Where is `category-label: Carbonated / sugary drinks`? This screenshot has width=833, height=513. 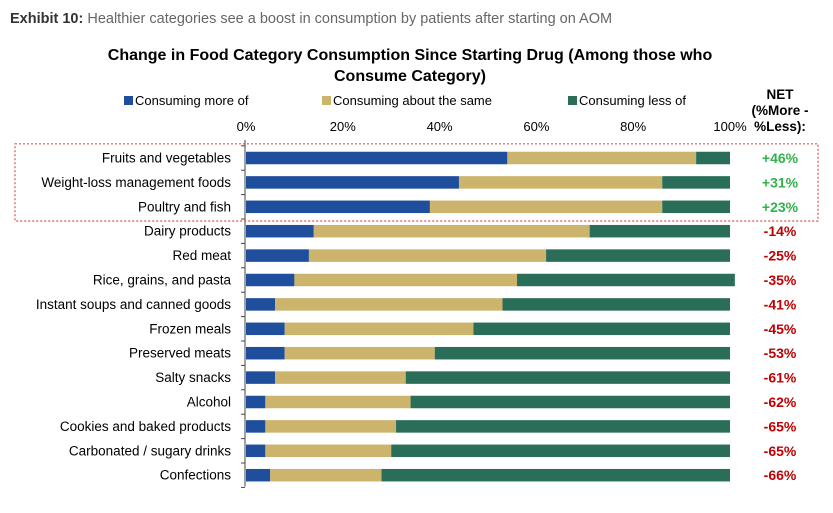
category-label: Carbonated / sugary drinks is located at coordinates (150, 450).